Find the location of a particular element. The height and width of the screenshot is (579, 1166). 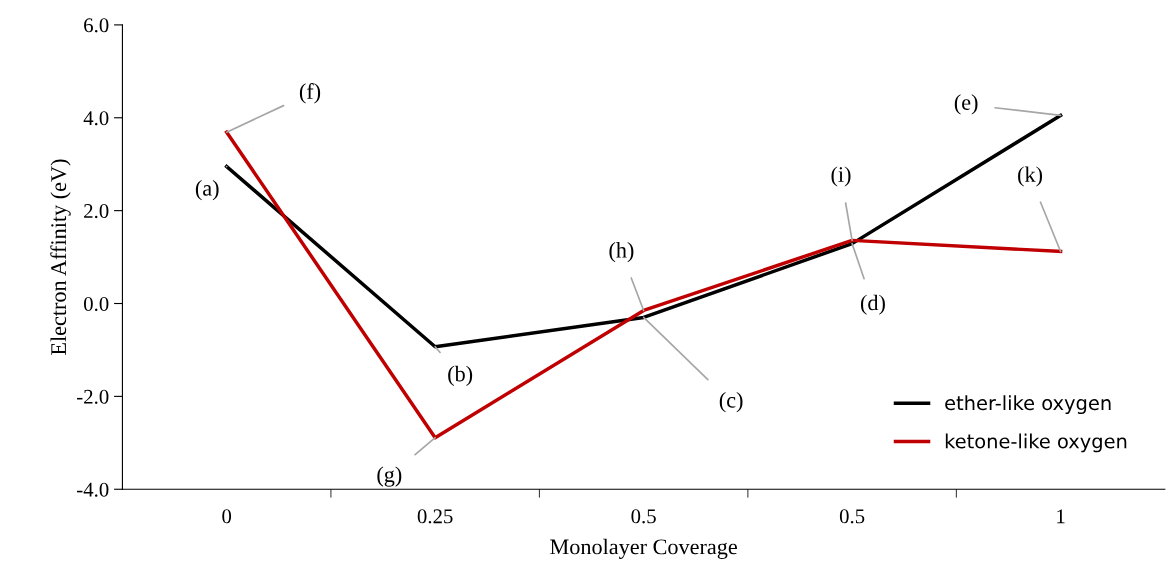

y-axis-title: Electron Affinity (eV) is located at coordinates (60, 257).